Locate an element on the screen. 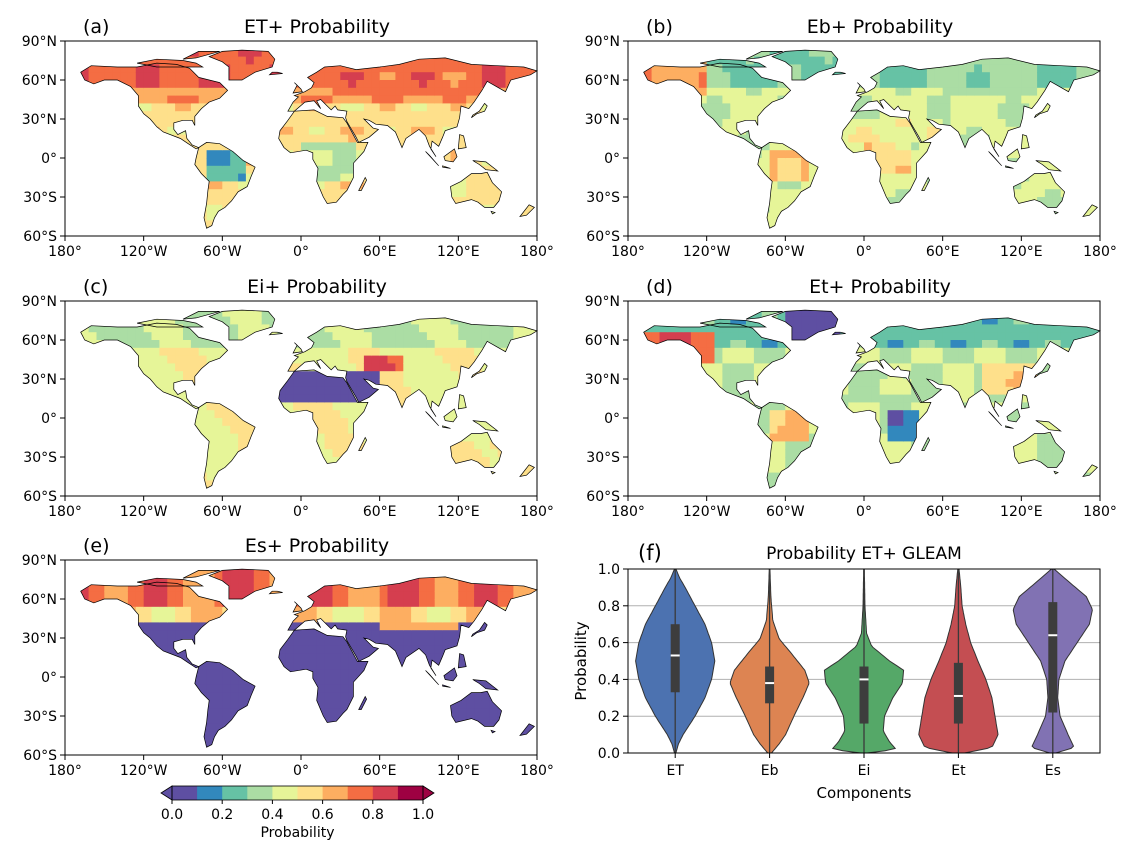 The image size is (1126, 856). y-tick-label: 0.2 is located at coordinates (609, 717).